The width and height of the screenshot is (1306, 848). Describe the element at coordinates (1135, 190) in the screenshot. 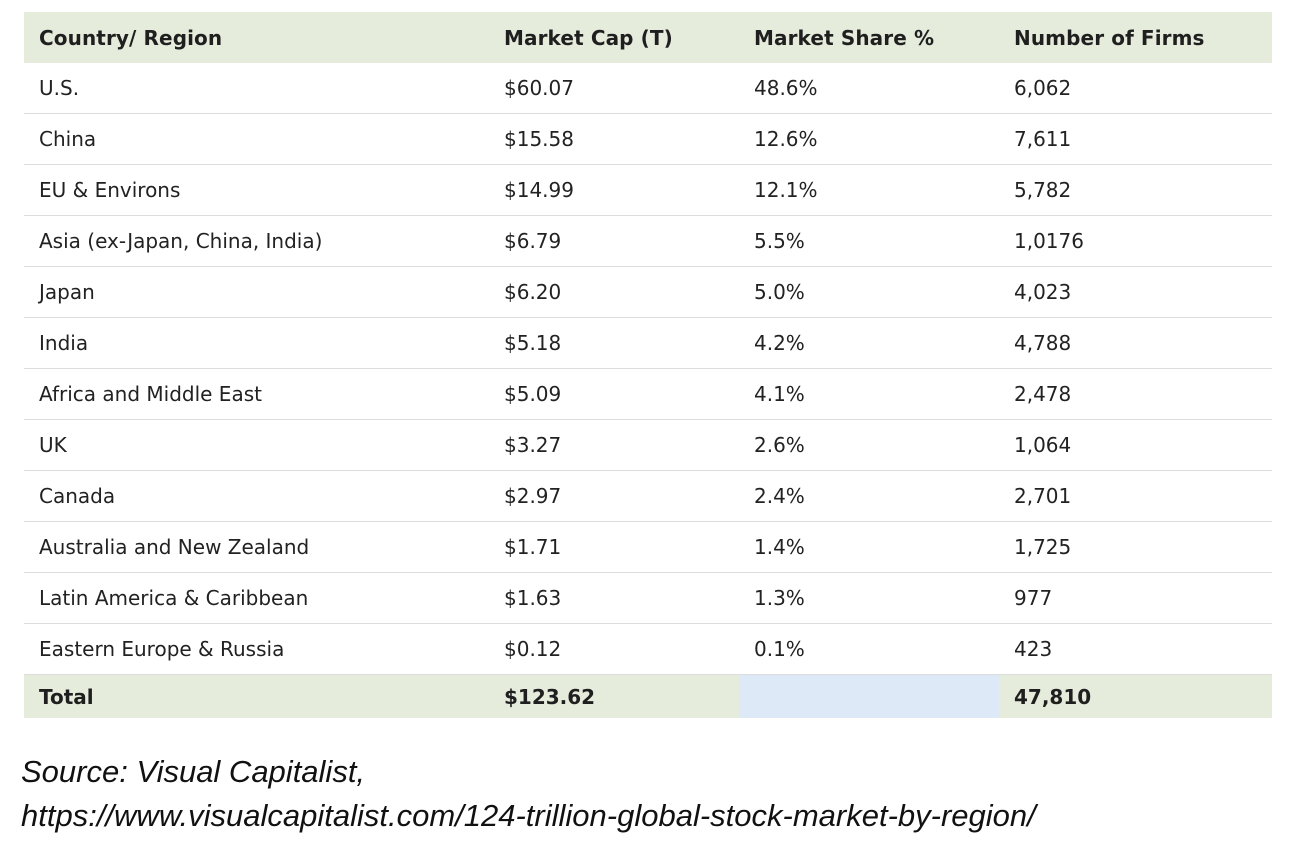

I see `cell-firms: 5,782` at that location.